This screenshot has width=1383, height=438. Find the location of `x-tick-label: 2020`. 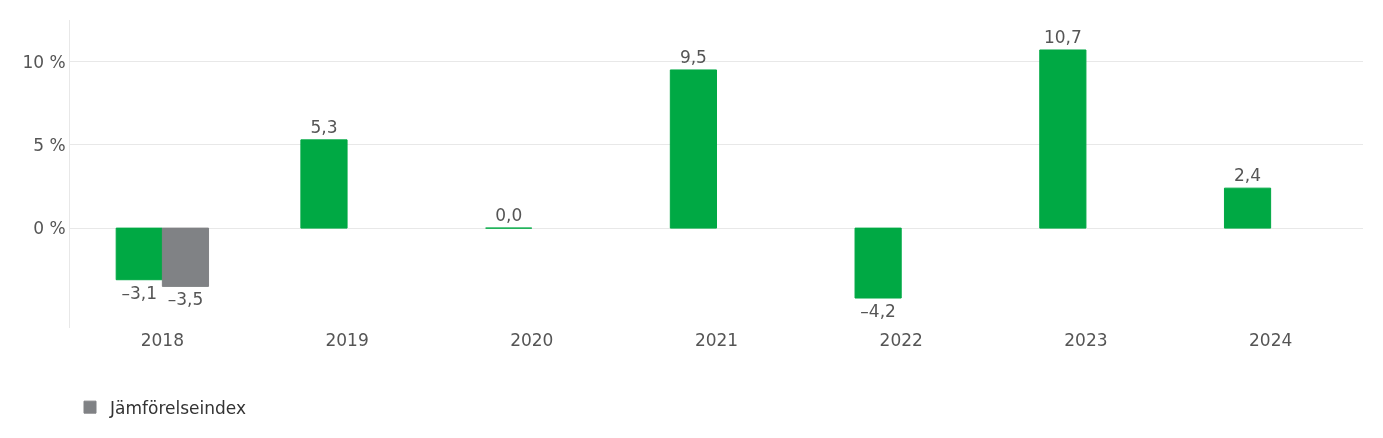

x-tick-label: 2020 is located at coordinates (532, 340).